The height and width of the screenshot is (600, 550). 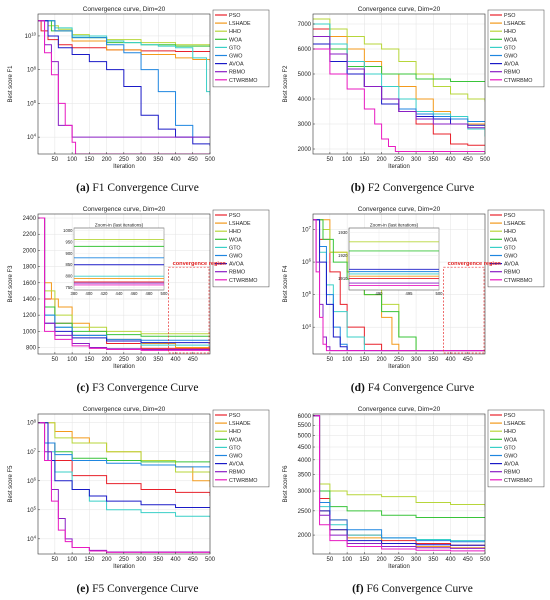 I want to click on inset-y-tick-label: 1000, so click(x=68, y=230).